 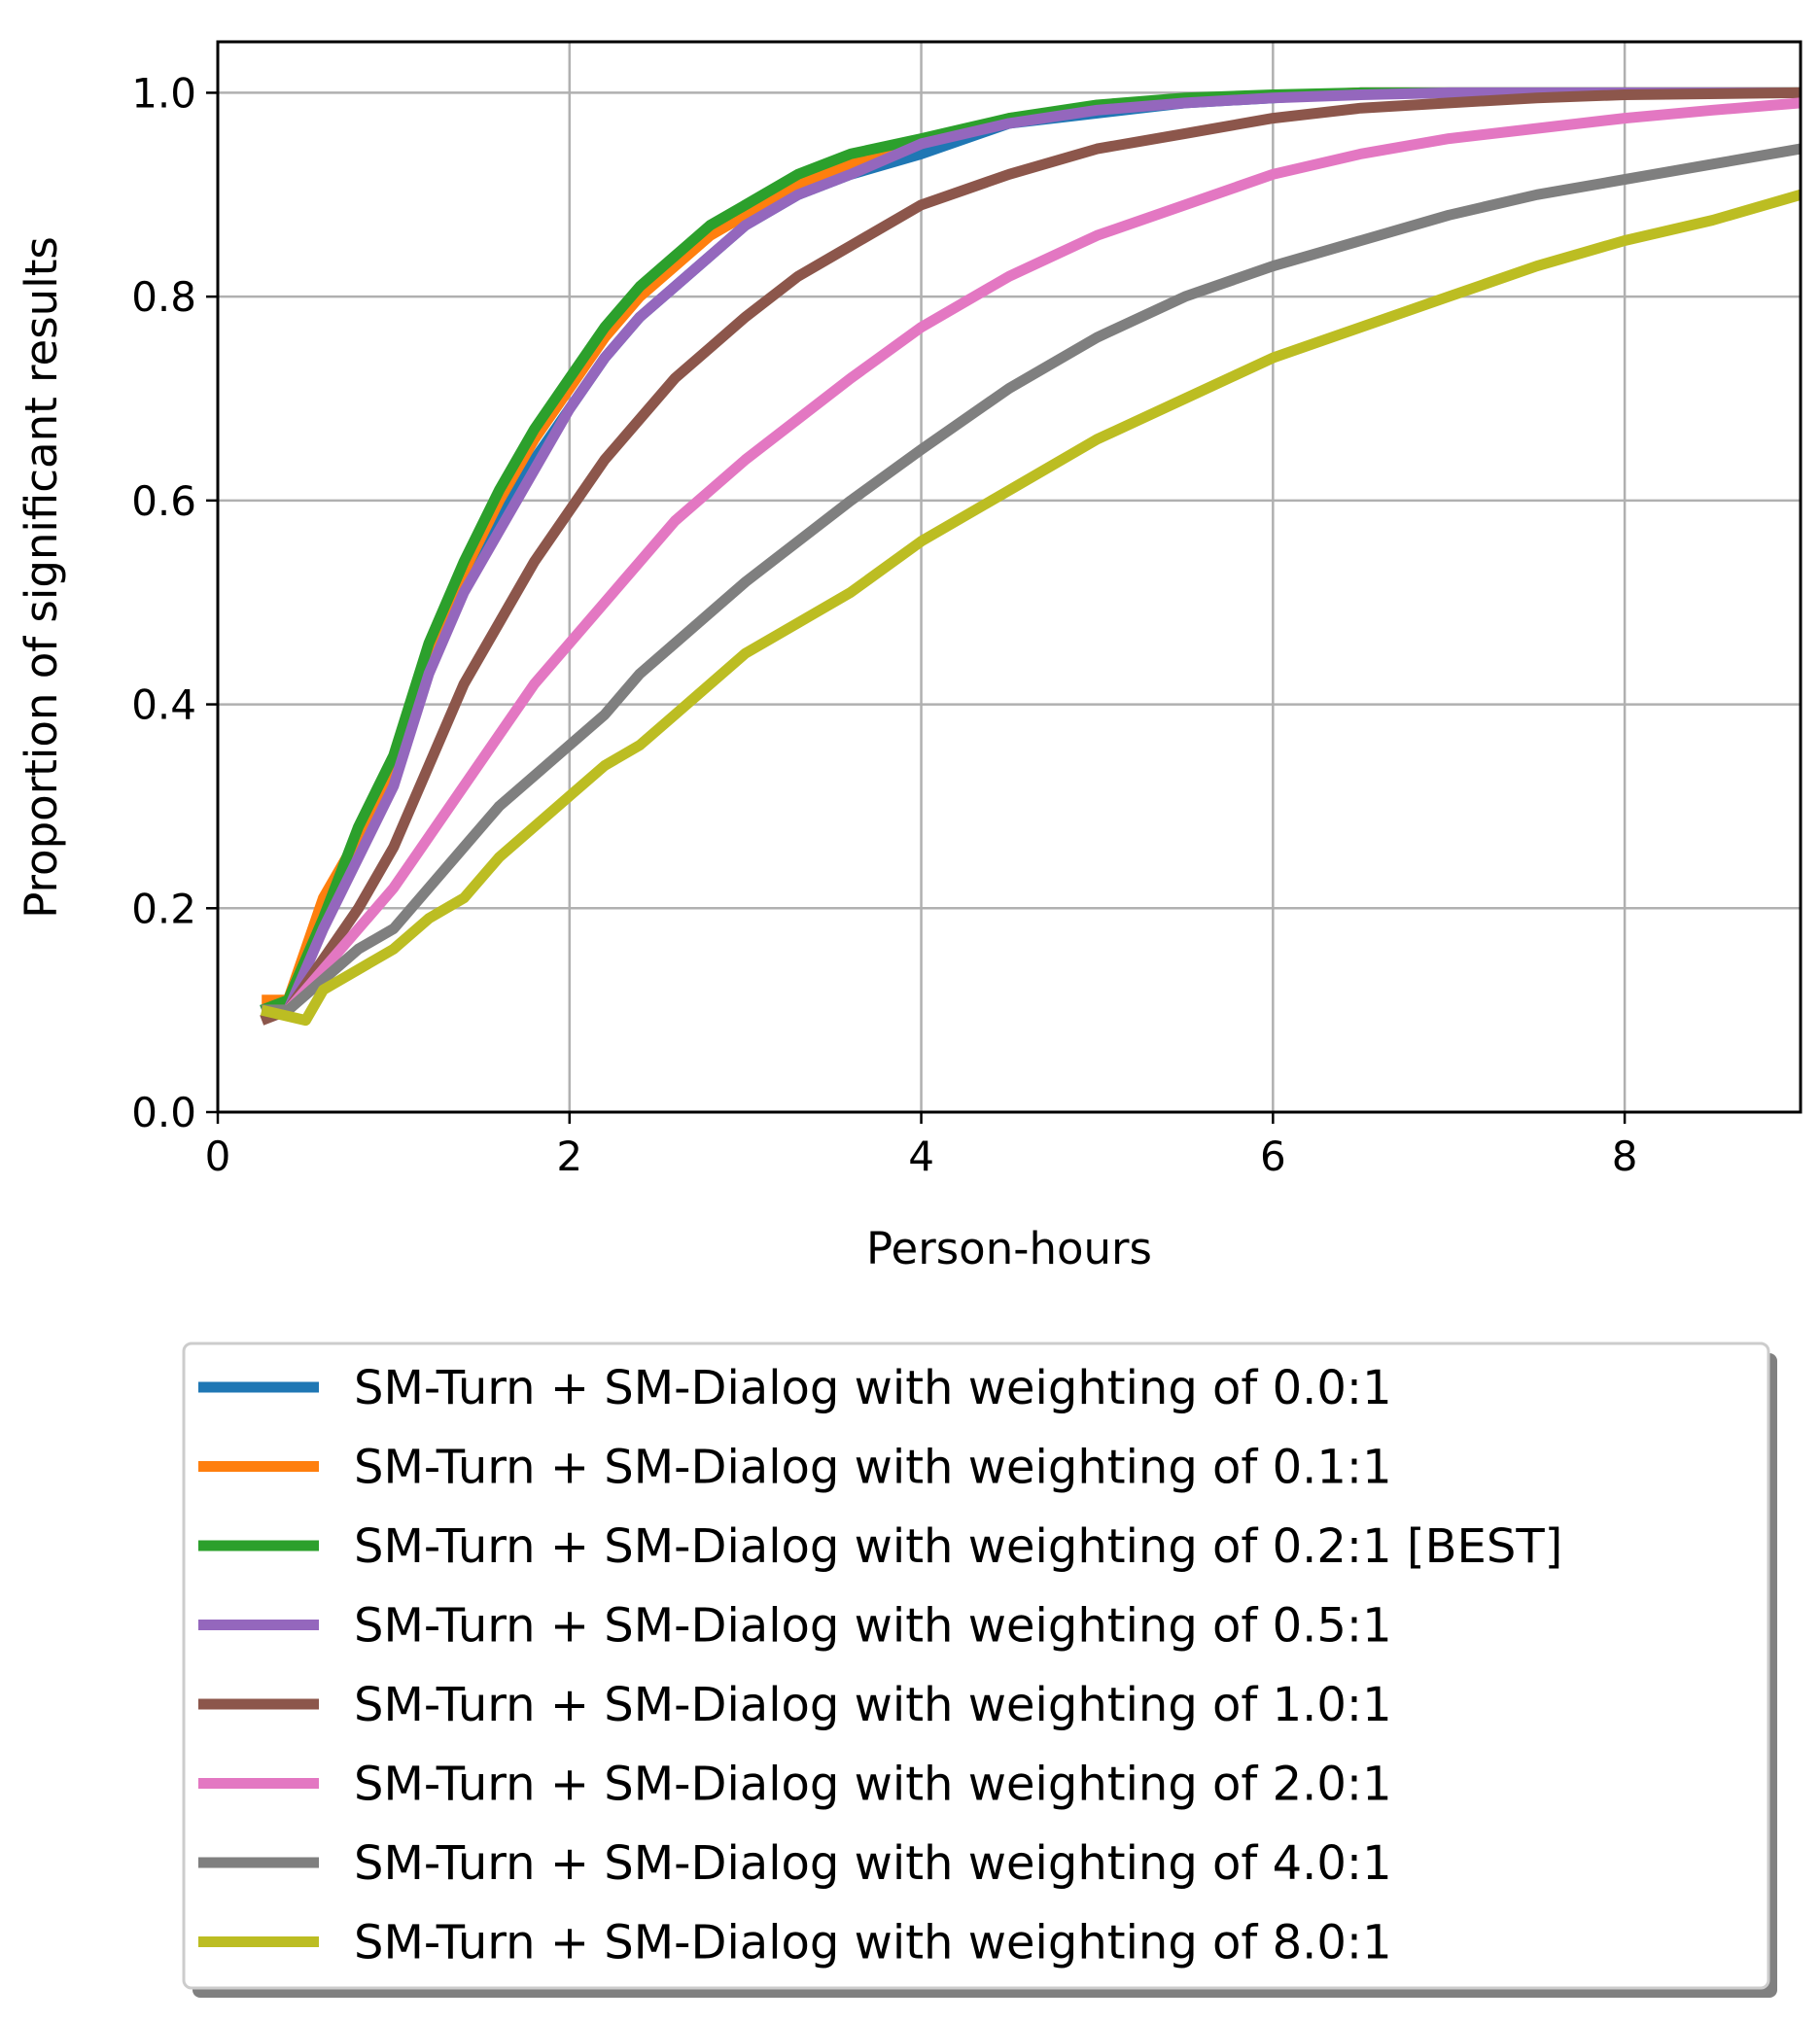 I want to click on x-tick-label: 2, so click(x=569, y=1156).